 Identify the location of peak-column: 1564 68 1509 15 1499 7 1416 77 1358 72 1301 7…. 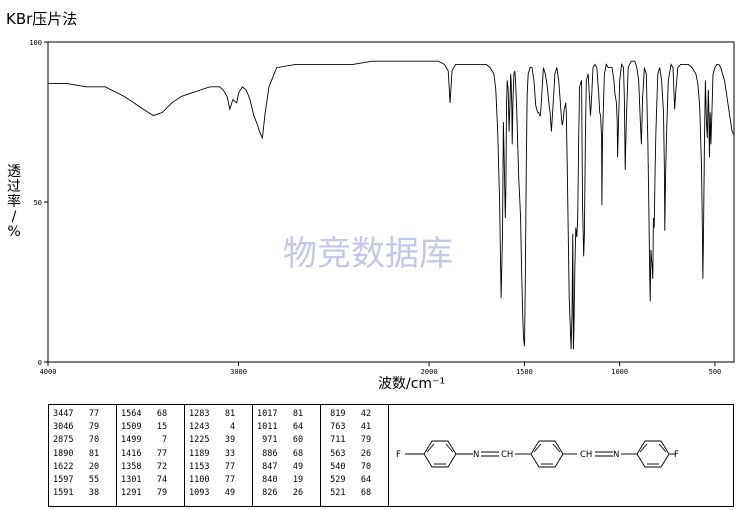
(151, 455).